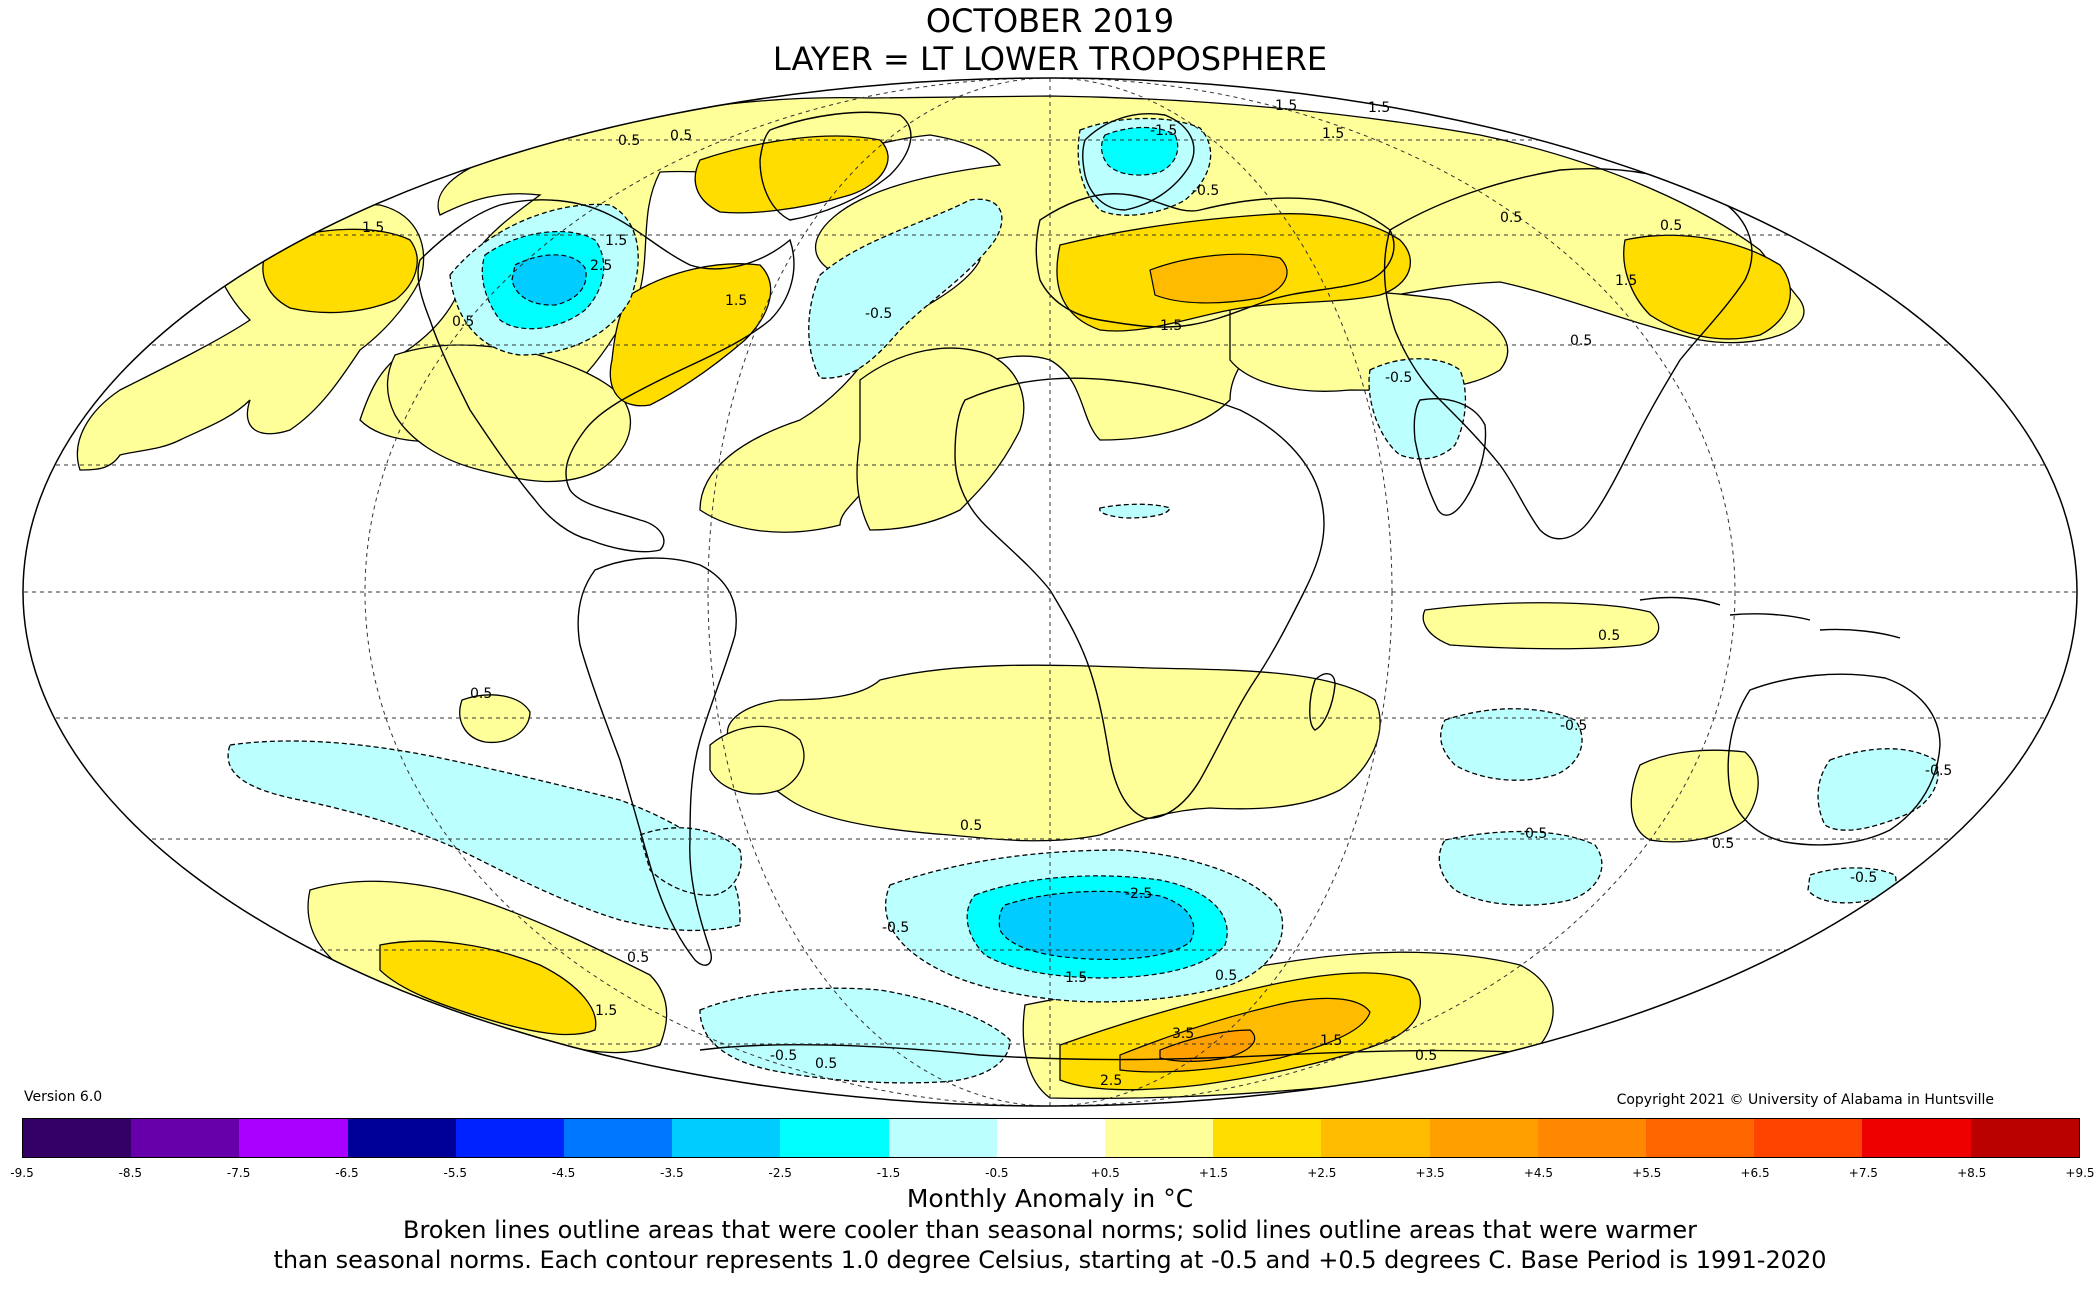  I want to click on cool-region-tasman, so click(1878, 789).